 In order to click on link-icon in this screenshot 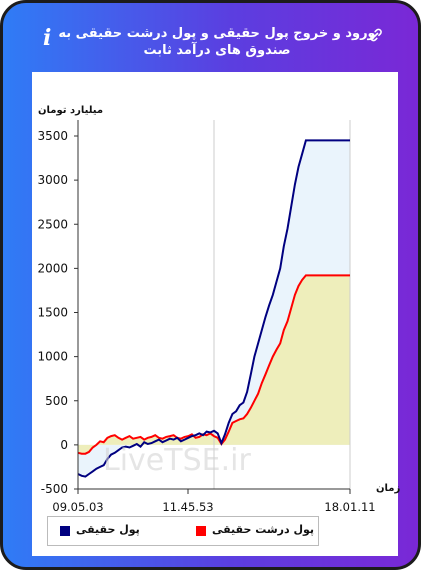, I will do `click(376, 35)`.